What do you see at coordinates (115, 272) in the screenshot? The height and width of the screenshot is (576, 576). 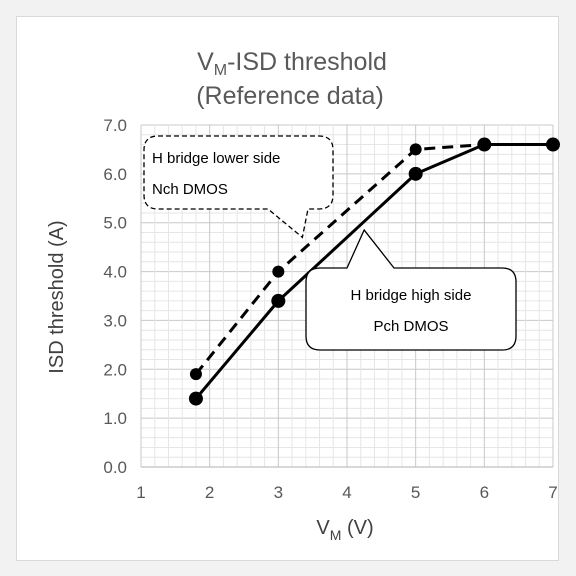 I see `y-tick-label: 4.0` at bounding box center [115, 272].